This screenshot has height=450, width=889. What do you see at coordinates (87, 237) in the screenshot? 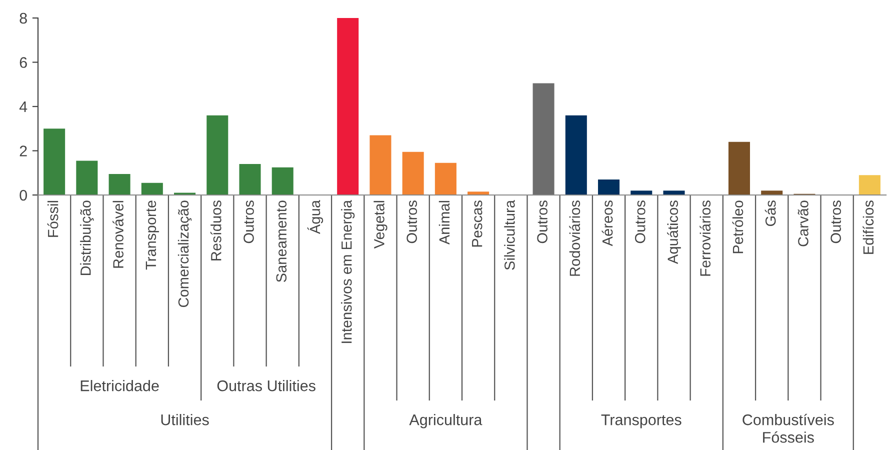
I see `x-tick-label: Distribuição` at bounding box center [87, 237].